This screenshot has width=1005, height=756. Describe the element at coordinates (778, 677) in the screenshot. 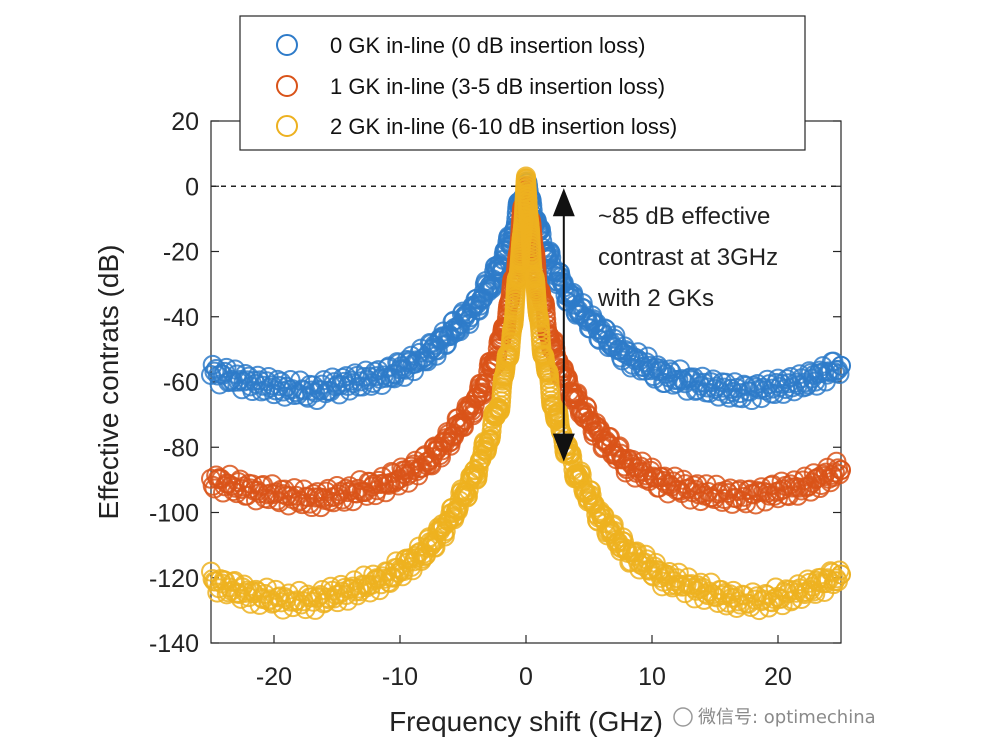

I see `x-tick-label: 20` at that location.